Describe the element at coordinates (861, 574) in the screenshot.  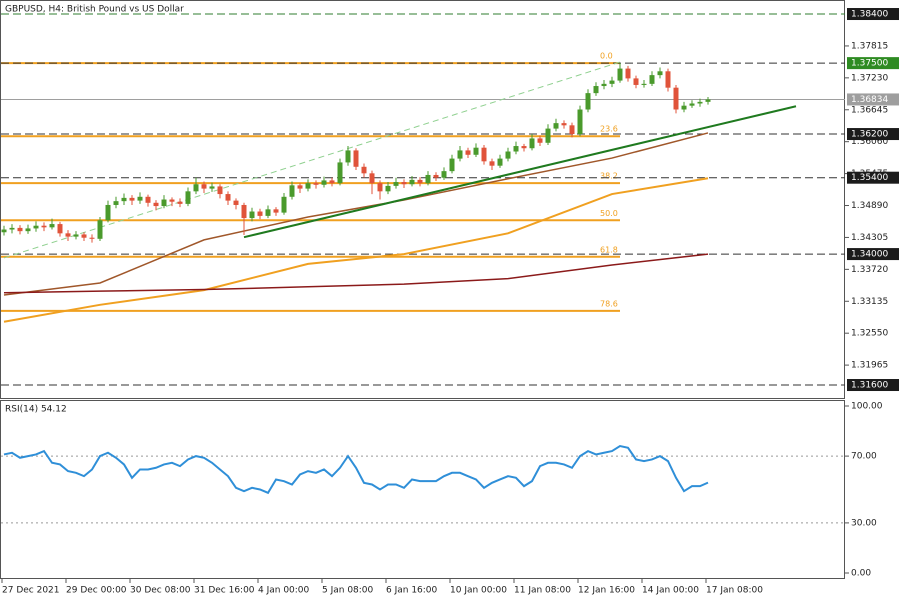
I see `rsi-tick-label: 0.00` at that location.